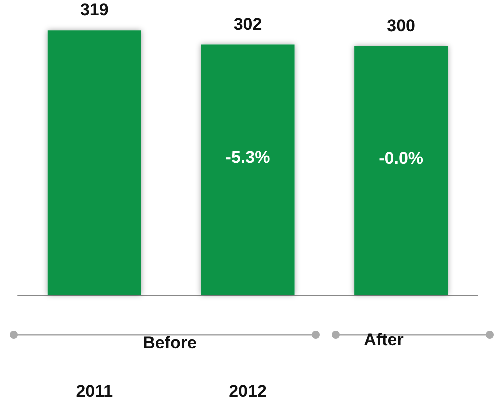  What do you see at coordinates (248, 157) in the screenshot?
I see `annotation: -5.3%` at bounding box center [248, 157].